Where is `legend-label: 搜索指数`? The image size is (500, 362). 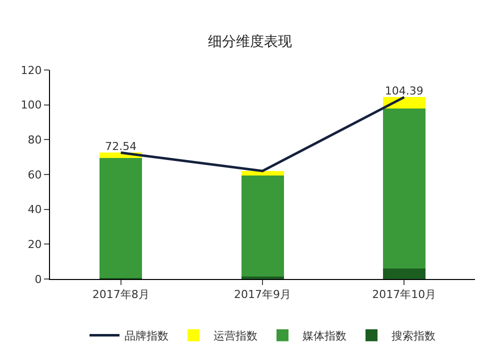
legend-label: 搜索指数 is located at coordinates (414, 336).